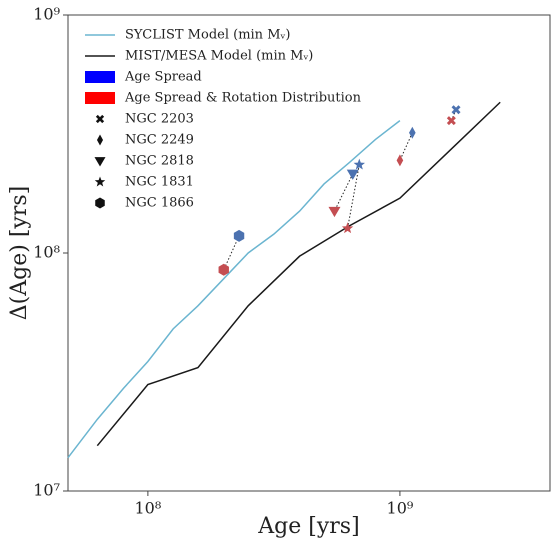  What do you see at coordinates (159, 182) in the screenshot?
I see `legend-label: NGC 1831` at bounding box center [159, 182].